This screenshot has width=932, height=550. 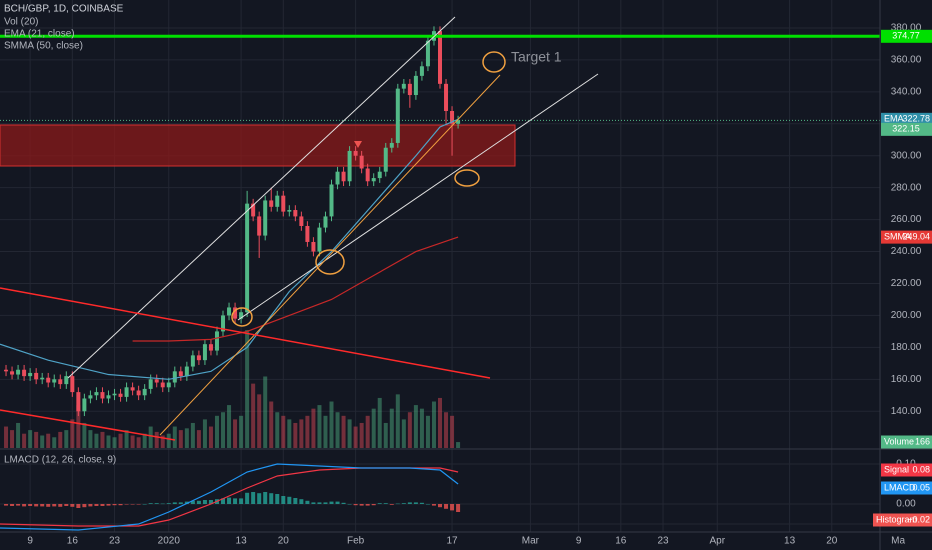 What do you see at coordinates (906, 470) in the screenshot?
I see `macd-label: Signal 0.08` at bounding box center [906, 470].